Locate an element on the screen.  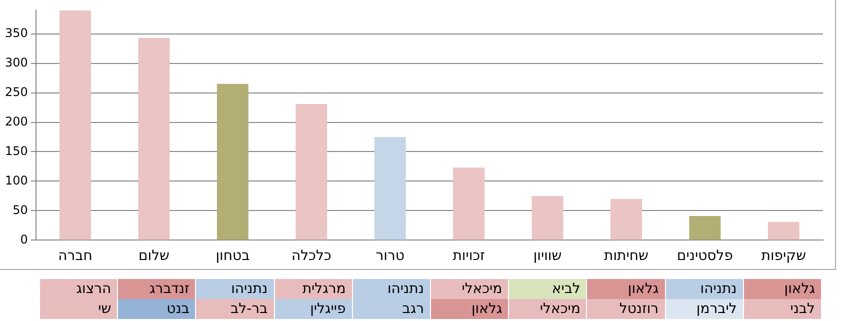
x-tick-label: שוויון is located at coordinates (547, 256).